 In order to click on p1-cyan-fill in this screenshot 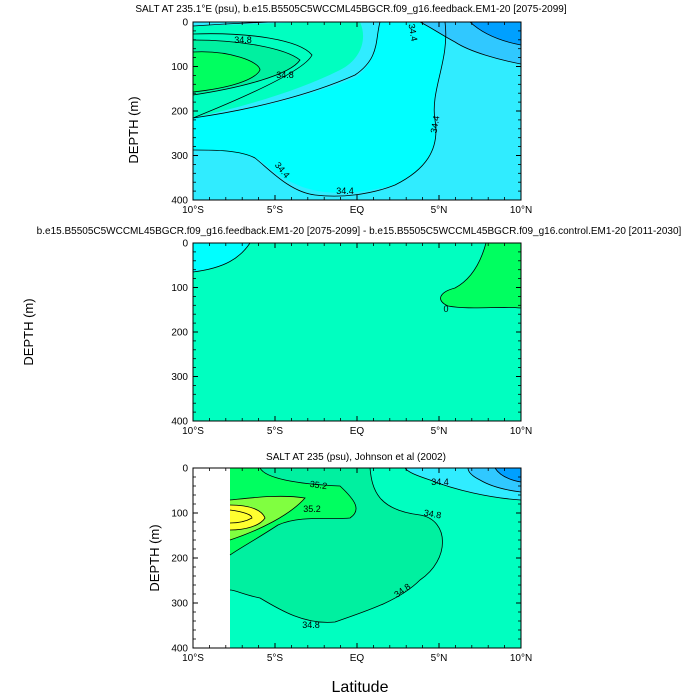, I will do `click(319, 107)`.